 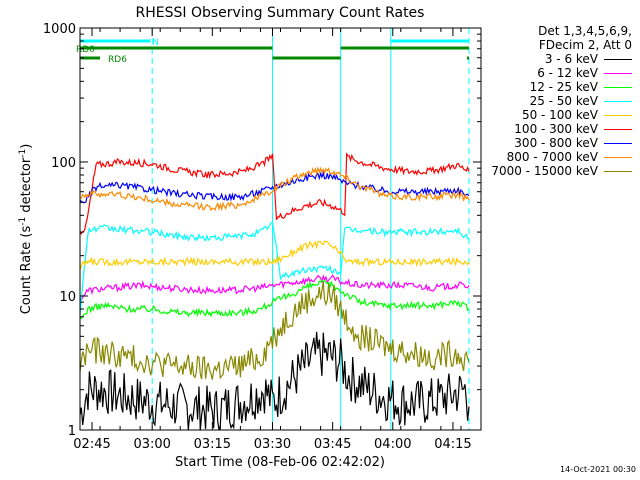 I want to click on flag-label: RD6, so click(x=117, y=60).